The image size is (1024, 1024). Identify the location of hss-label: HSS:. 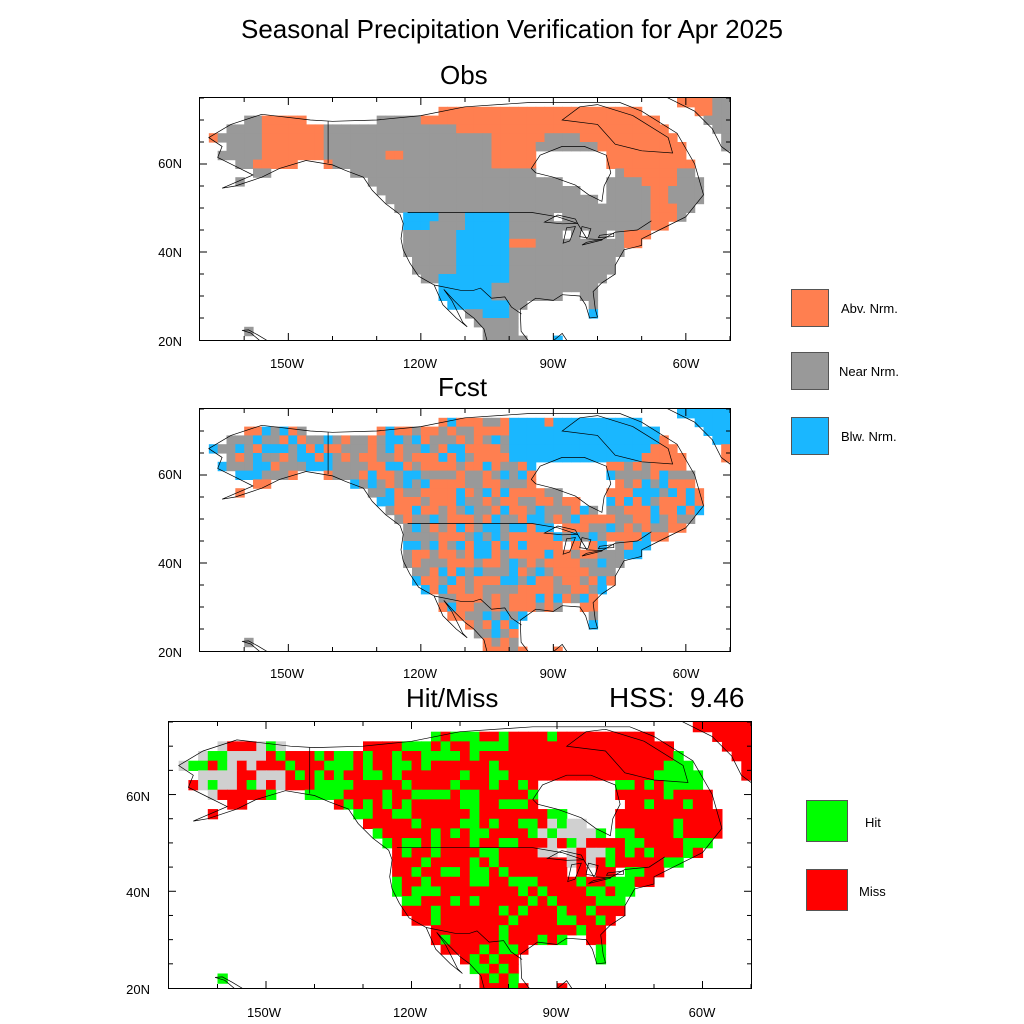
(642, 697).